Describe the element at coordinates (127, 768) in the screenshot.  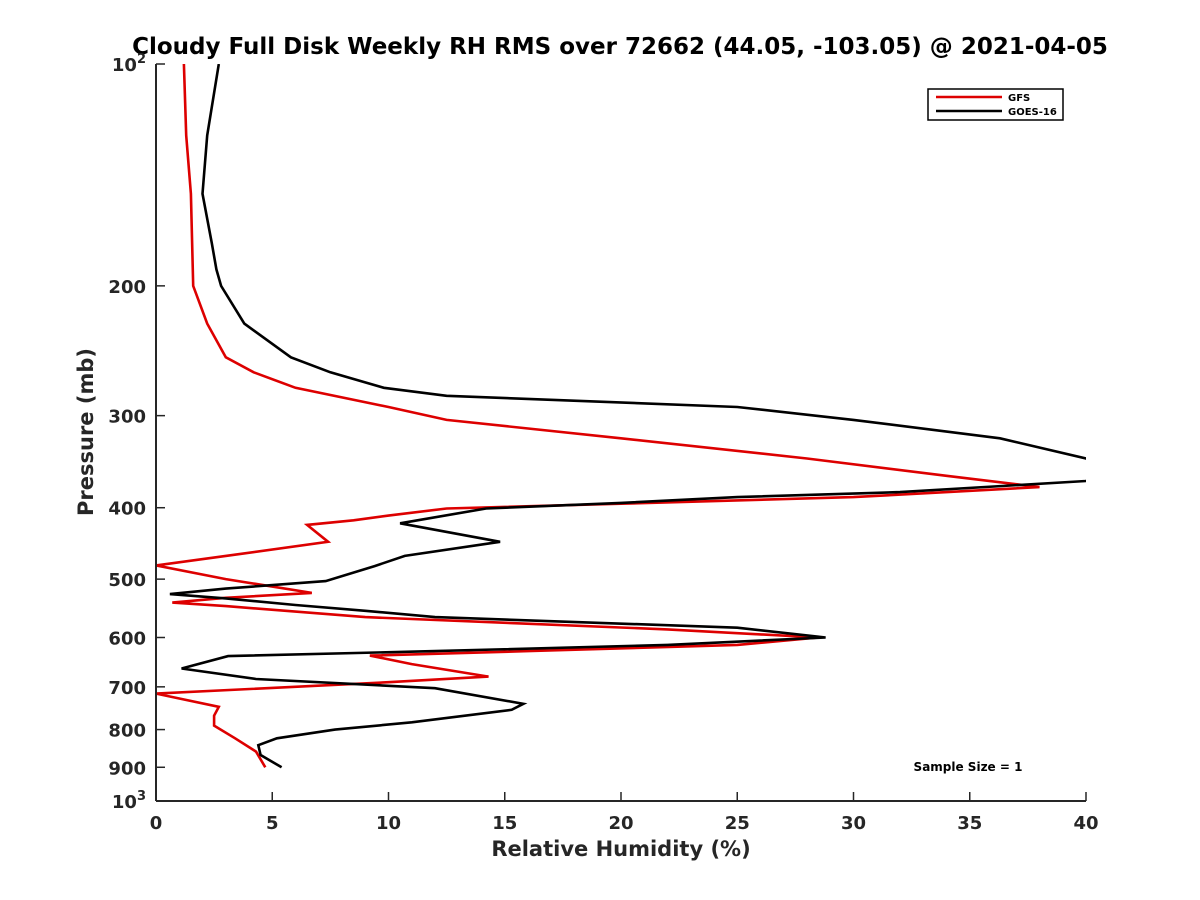
I see `y-tick-label: 900` at that location.